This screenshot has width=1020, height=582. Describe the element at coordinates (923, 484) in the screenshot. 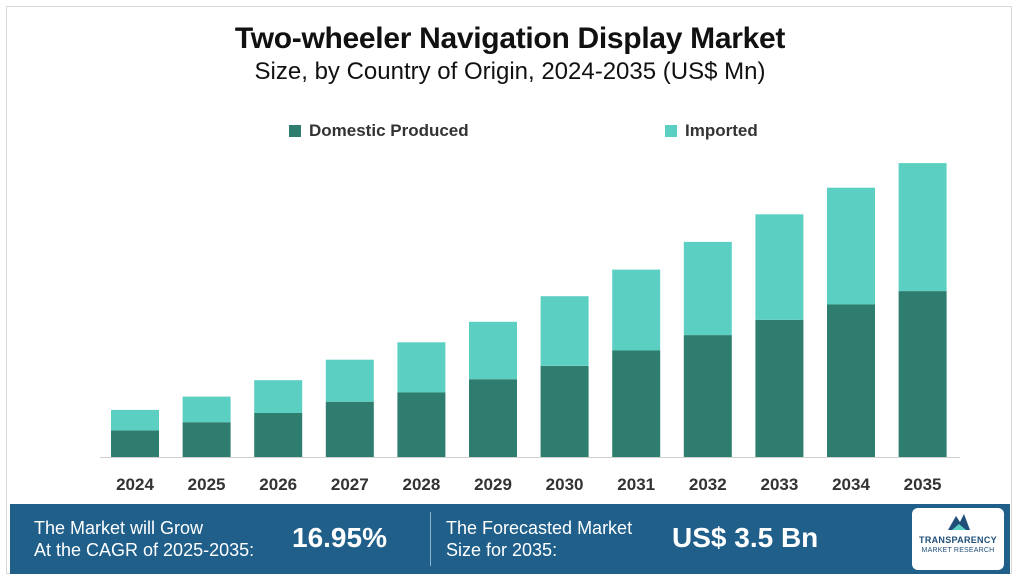

I see `x-tick-label-2035: 2035` at that location.